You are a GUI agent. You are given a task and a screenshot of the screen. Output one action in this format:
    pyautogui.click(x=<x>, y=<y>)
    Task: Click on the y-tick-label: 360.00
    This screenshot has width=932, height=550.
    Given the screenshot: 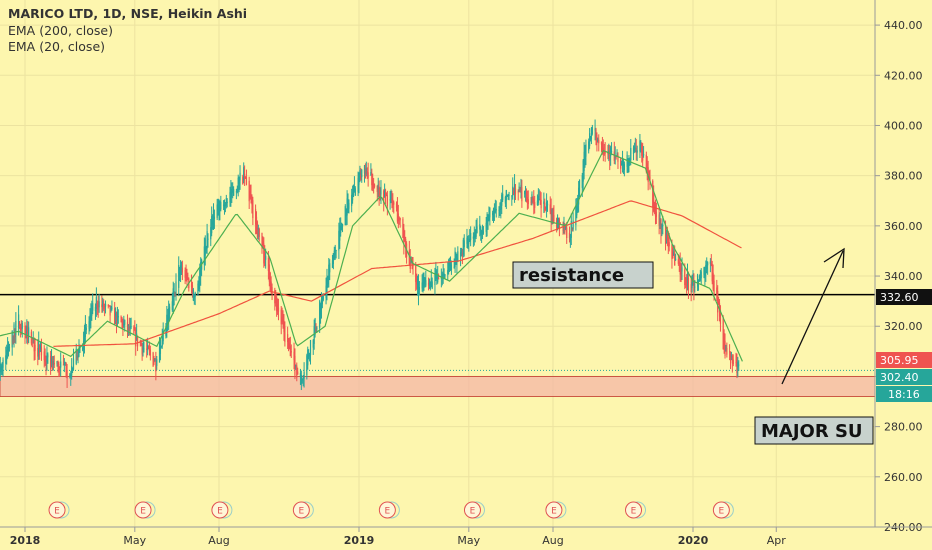 What is the action you would take?
    pyautogui.click(x=903, y=226)
    